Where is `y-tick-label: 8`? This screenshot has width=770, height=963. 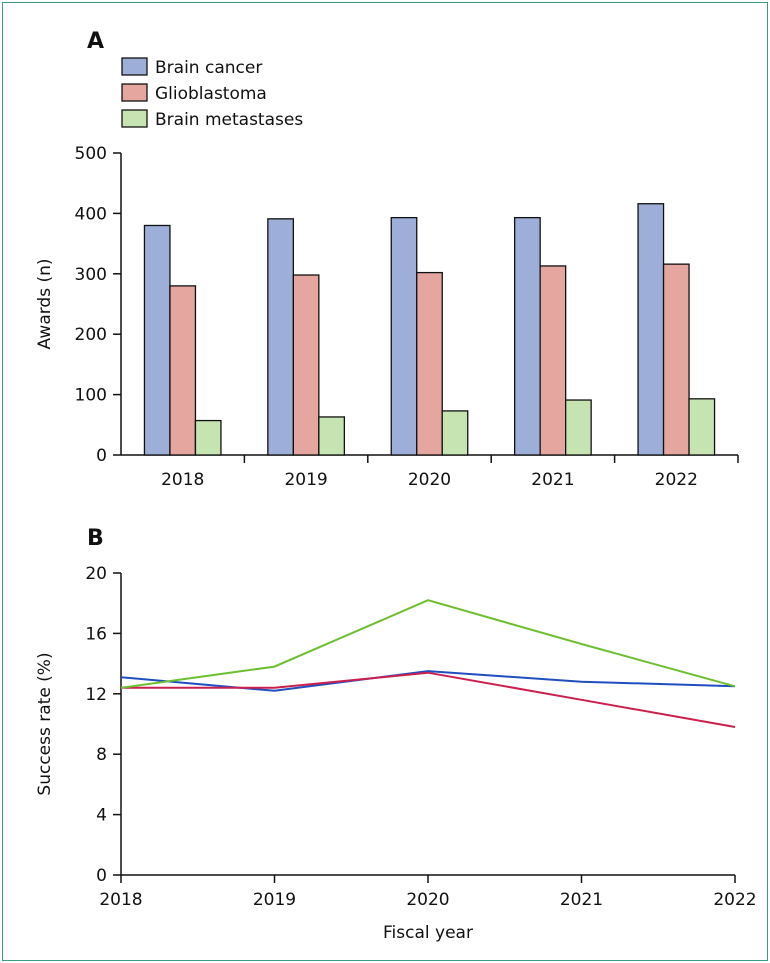
y-tick-label: 8 is located at coordinates (101, 755).